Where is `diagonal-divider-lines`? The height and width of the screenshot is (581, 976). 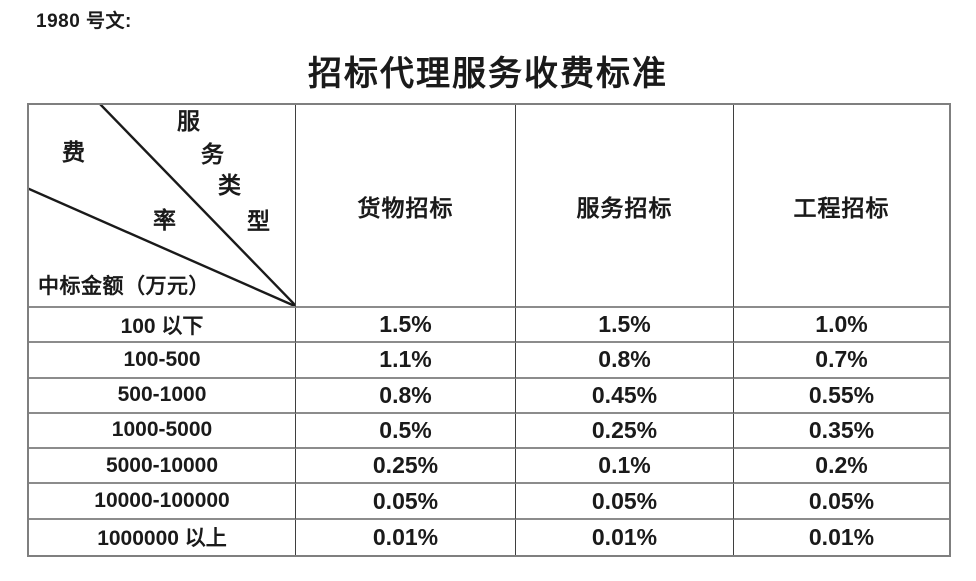 diagonal-divider-lines is located at coordinates (162, 205).